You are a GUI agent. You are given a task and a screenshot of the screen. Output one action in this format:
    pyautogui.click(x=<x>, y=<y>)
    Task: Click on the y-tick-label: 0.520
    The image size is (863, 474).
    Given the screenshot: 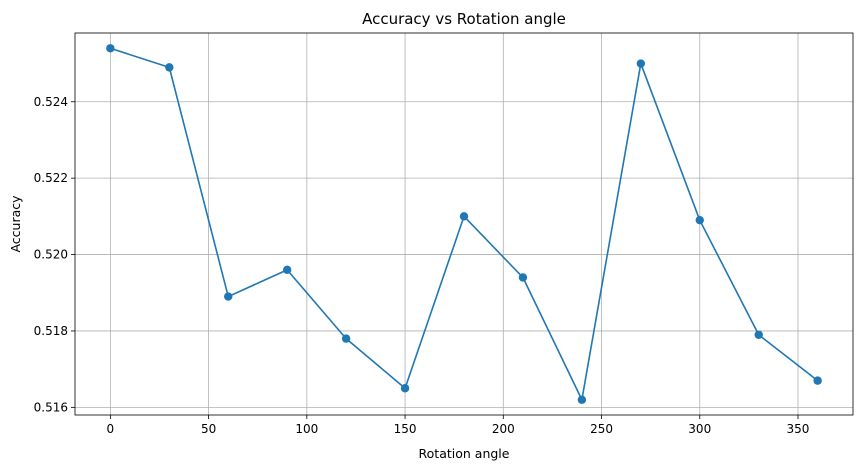 What is the action you would take?
    pyautogui.click(x=51, y=255)
    